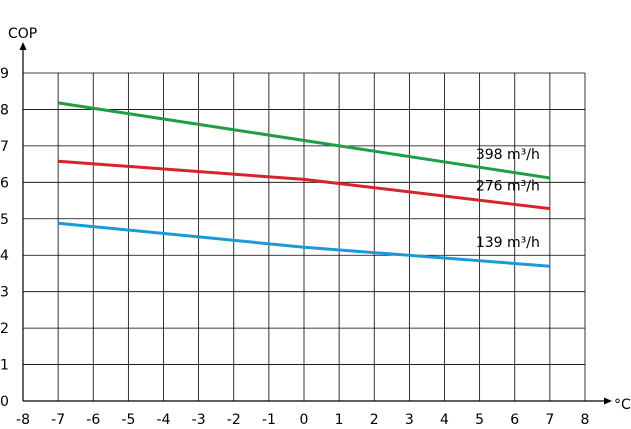 The image size is (631, 429). I want to click on x-tick-label-7: -1, so click(269, 420).